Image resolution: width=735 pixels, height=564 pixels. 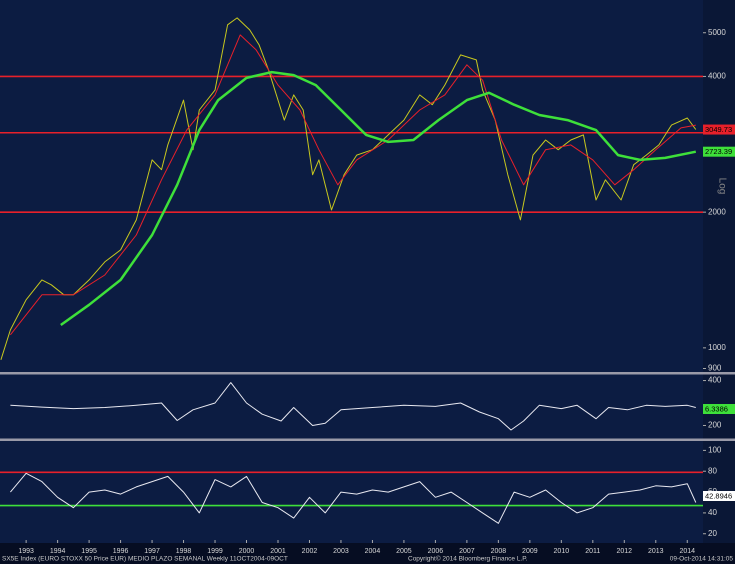 What do you see at coordinates (247, 551) in the screenshot?
I see `x-tick-label: 2000` at bounding box center [247, 551].